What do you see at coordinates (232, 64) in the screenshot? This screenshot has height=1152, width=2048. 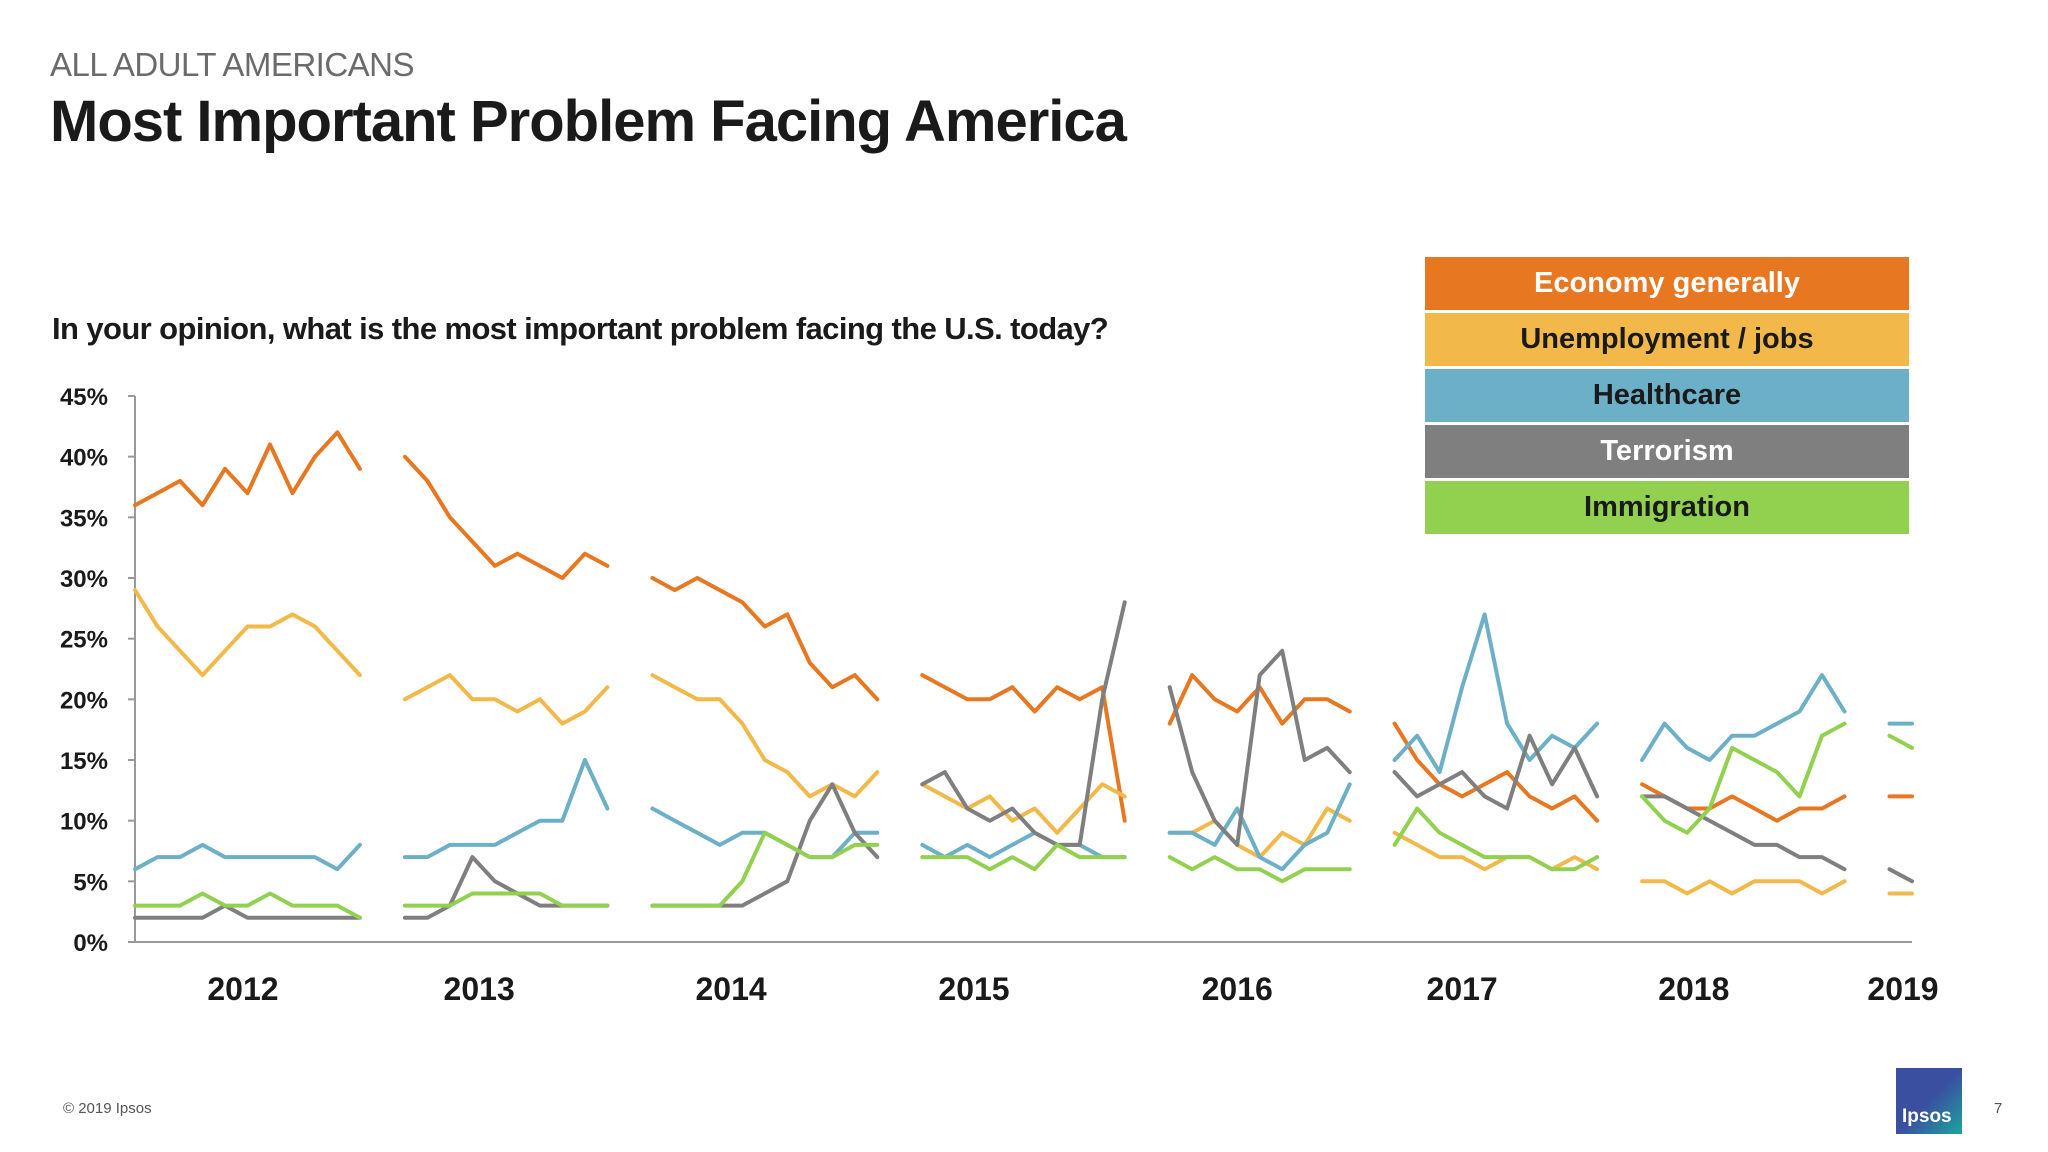 I see `supertitle: ALL ADULT AMERICANS` at bounding box center [232, 64].